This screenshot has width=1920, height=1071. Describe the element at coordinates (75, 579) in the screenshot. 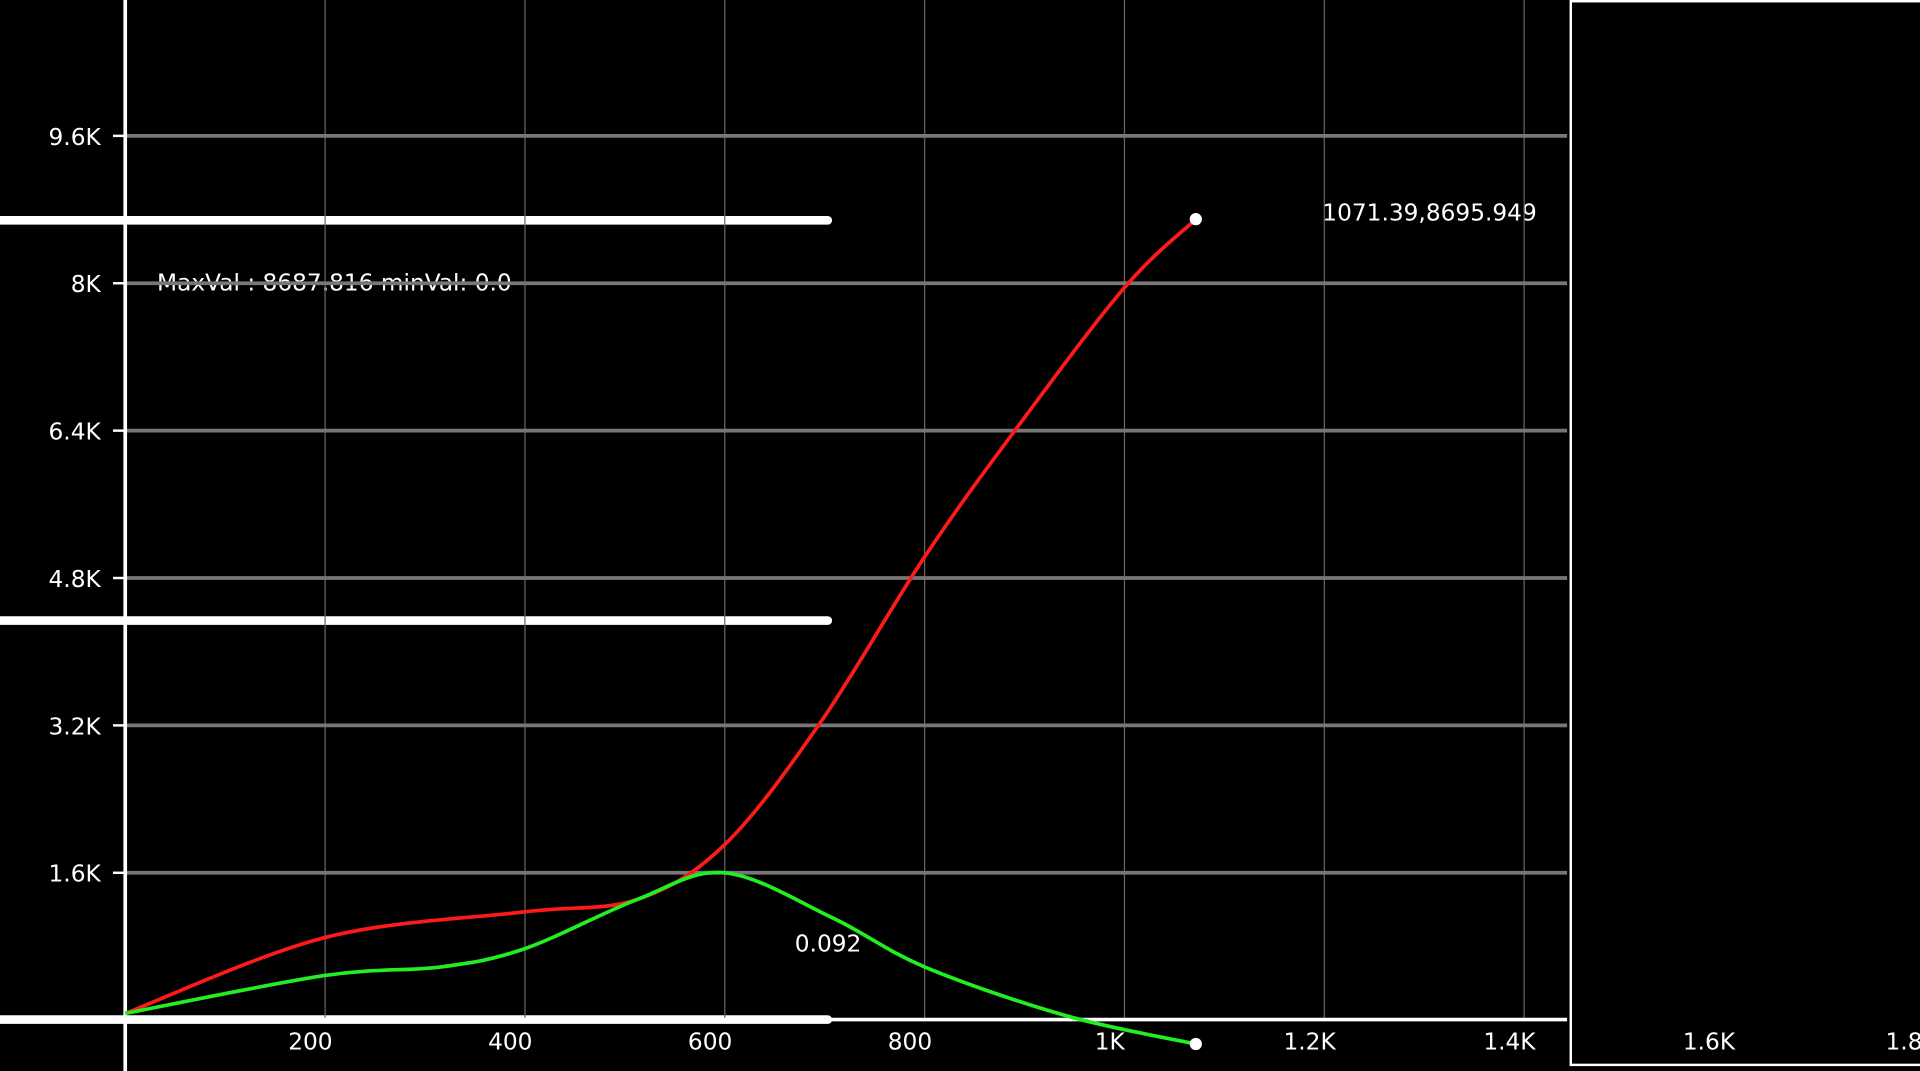

I see `y-tick-label: 4.8K` at that location.